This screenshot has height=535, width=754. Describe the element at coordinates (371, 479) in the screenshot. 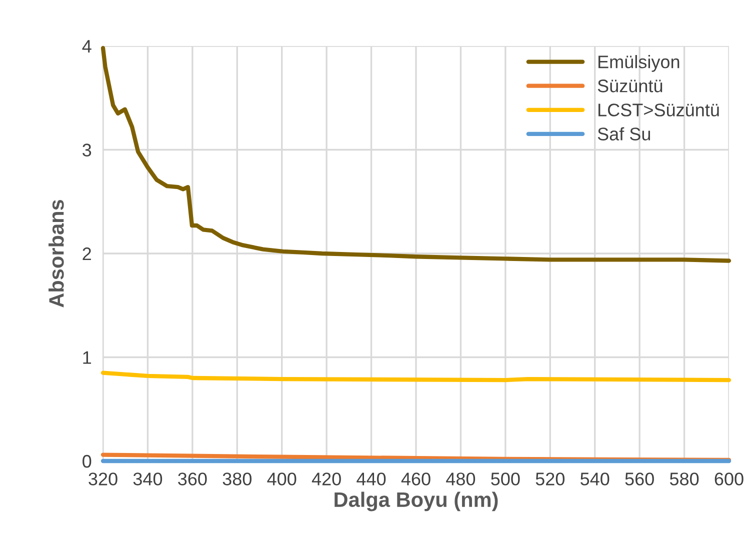

I see `x-tick-label: 440` at that location.